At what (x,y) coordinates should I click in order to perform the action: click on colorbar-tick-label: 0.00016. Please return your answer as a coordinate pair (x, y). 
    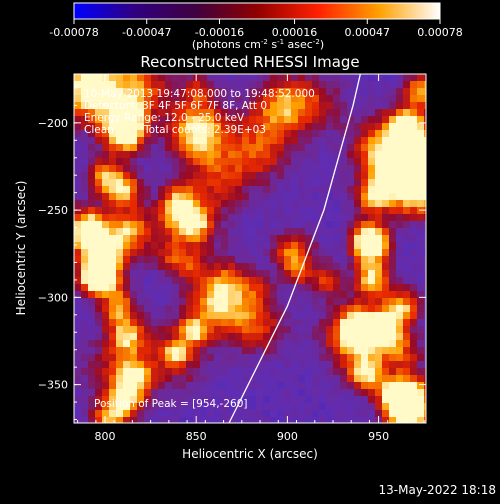
    Looking at the image, I should click on (295, 32).